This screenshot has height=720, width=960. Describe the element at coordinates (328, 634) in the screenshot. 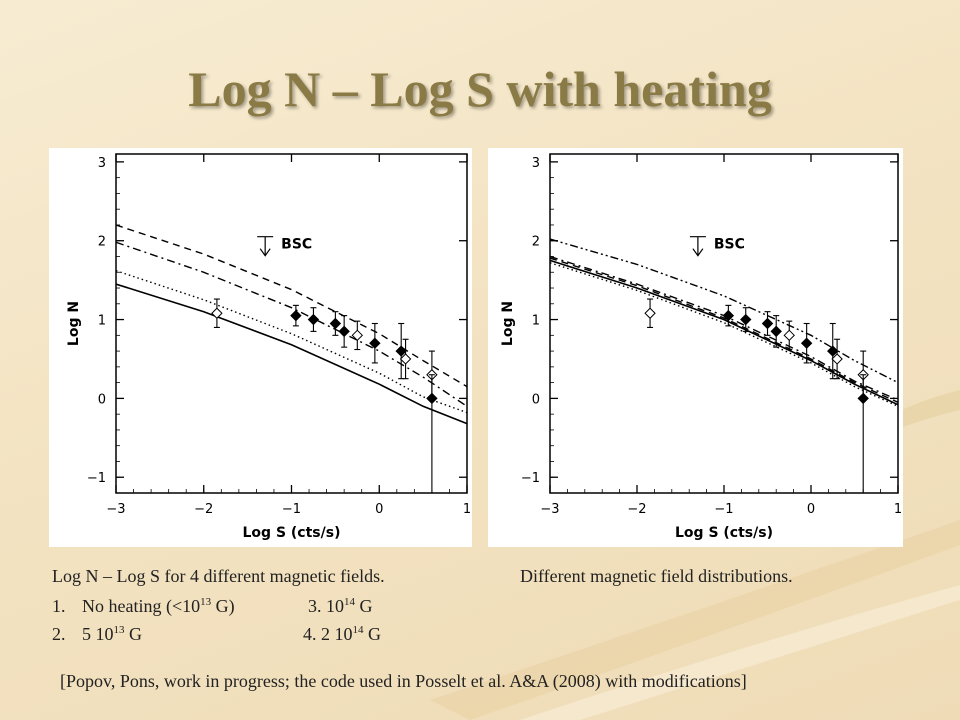

I see `item-4-text: 4. 2 10` at that location.